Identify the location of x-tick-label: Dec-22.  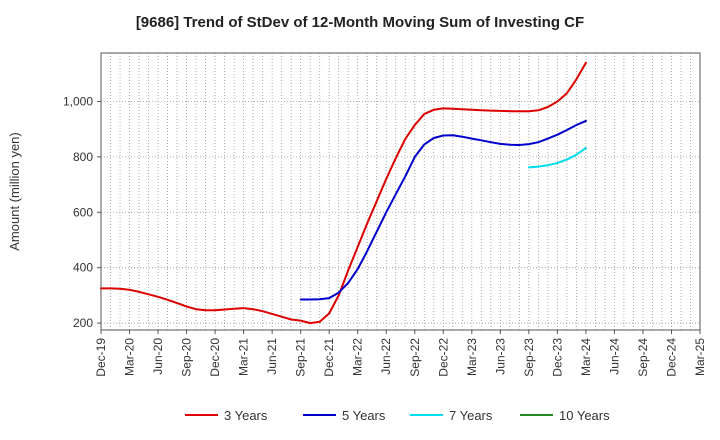
(443, 357).